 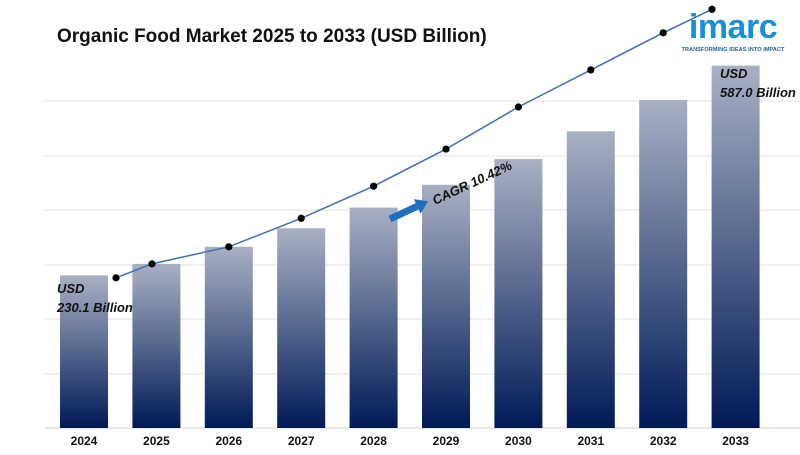 What do you see at coordinates (518, 441) in the screenshot?
I see `x-tick-2030: 2030` at bounding box center [518, 441].